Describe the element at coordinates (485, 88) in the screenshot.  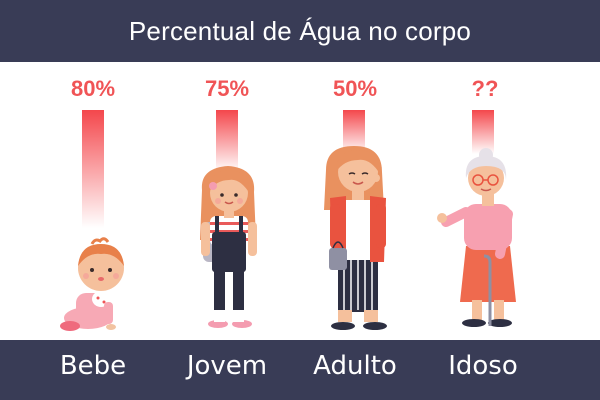
I see `elderly-percentage: ??` at that location.